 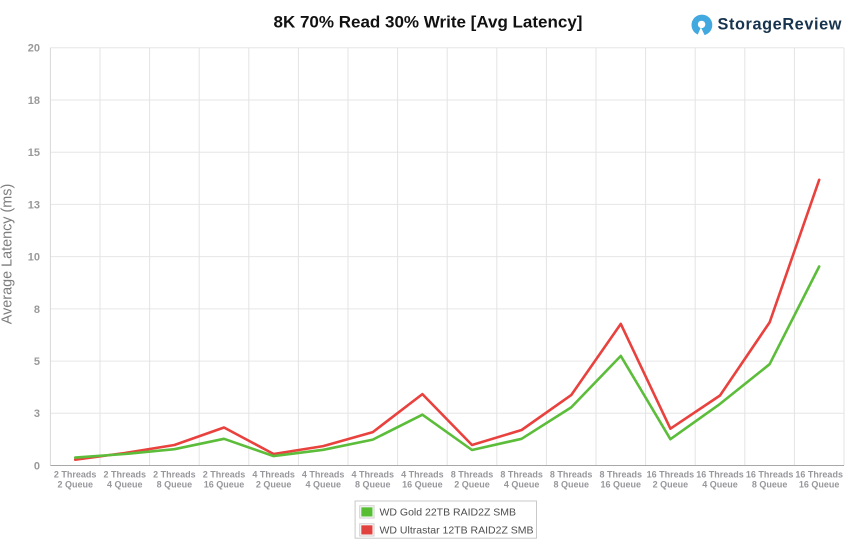 What do you see at coordinates (34, 49) in the screenshot?
I see `svg-text: 20` at bounding box center [34, 49].